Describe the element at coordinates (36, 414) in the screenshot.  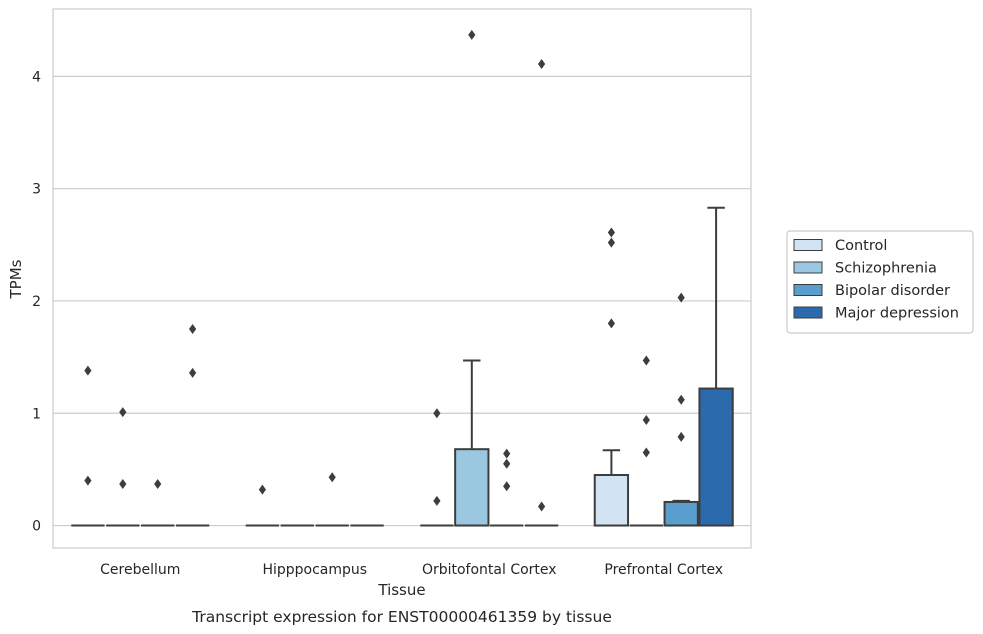
I see `y-tick-label: 1` at that location.